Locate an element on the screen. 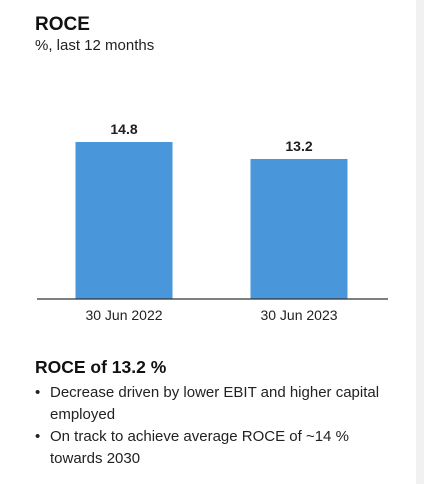 The height and width of the screenshot is (484, 424). x-tick-label: 30 Jun 2023 is located at coordinates (298, 315).